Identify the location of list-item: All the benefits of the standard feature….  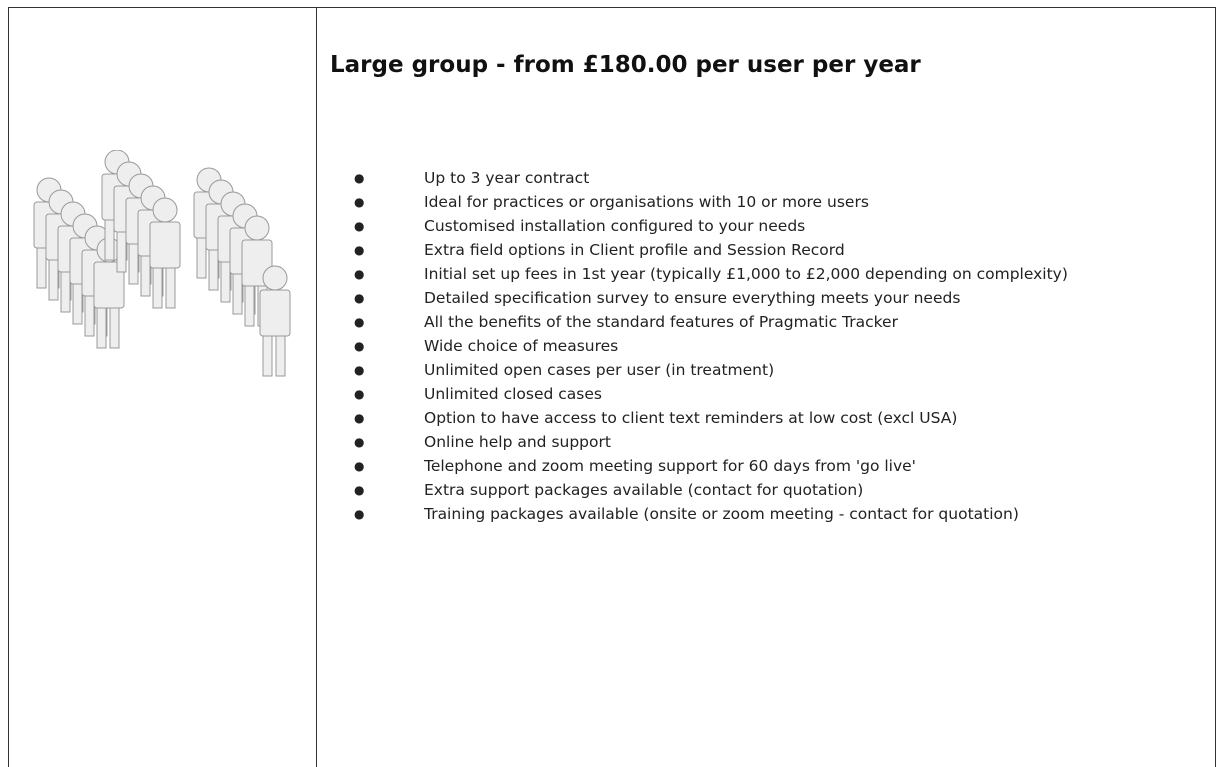
(789, 322).